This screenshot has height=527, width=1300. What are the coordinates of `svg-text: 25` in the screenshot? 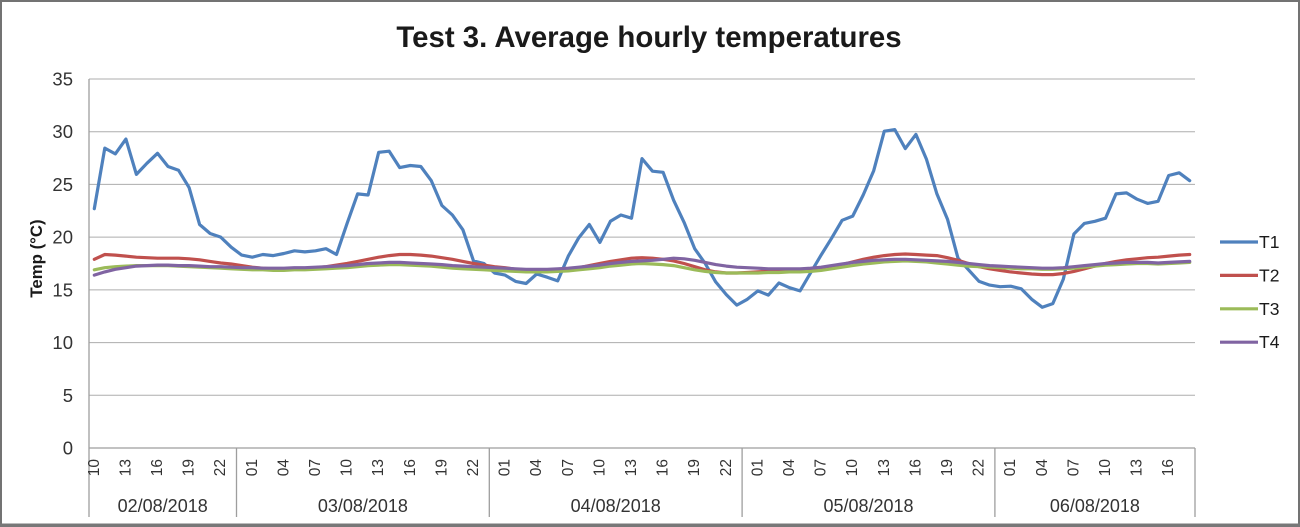 It's located at (62, 184).